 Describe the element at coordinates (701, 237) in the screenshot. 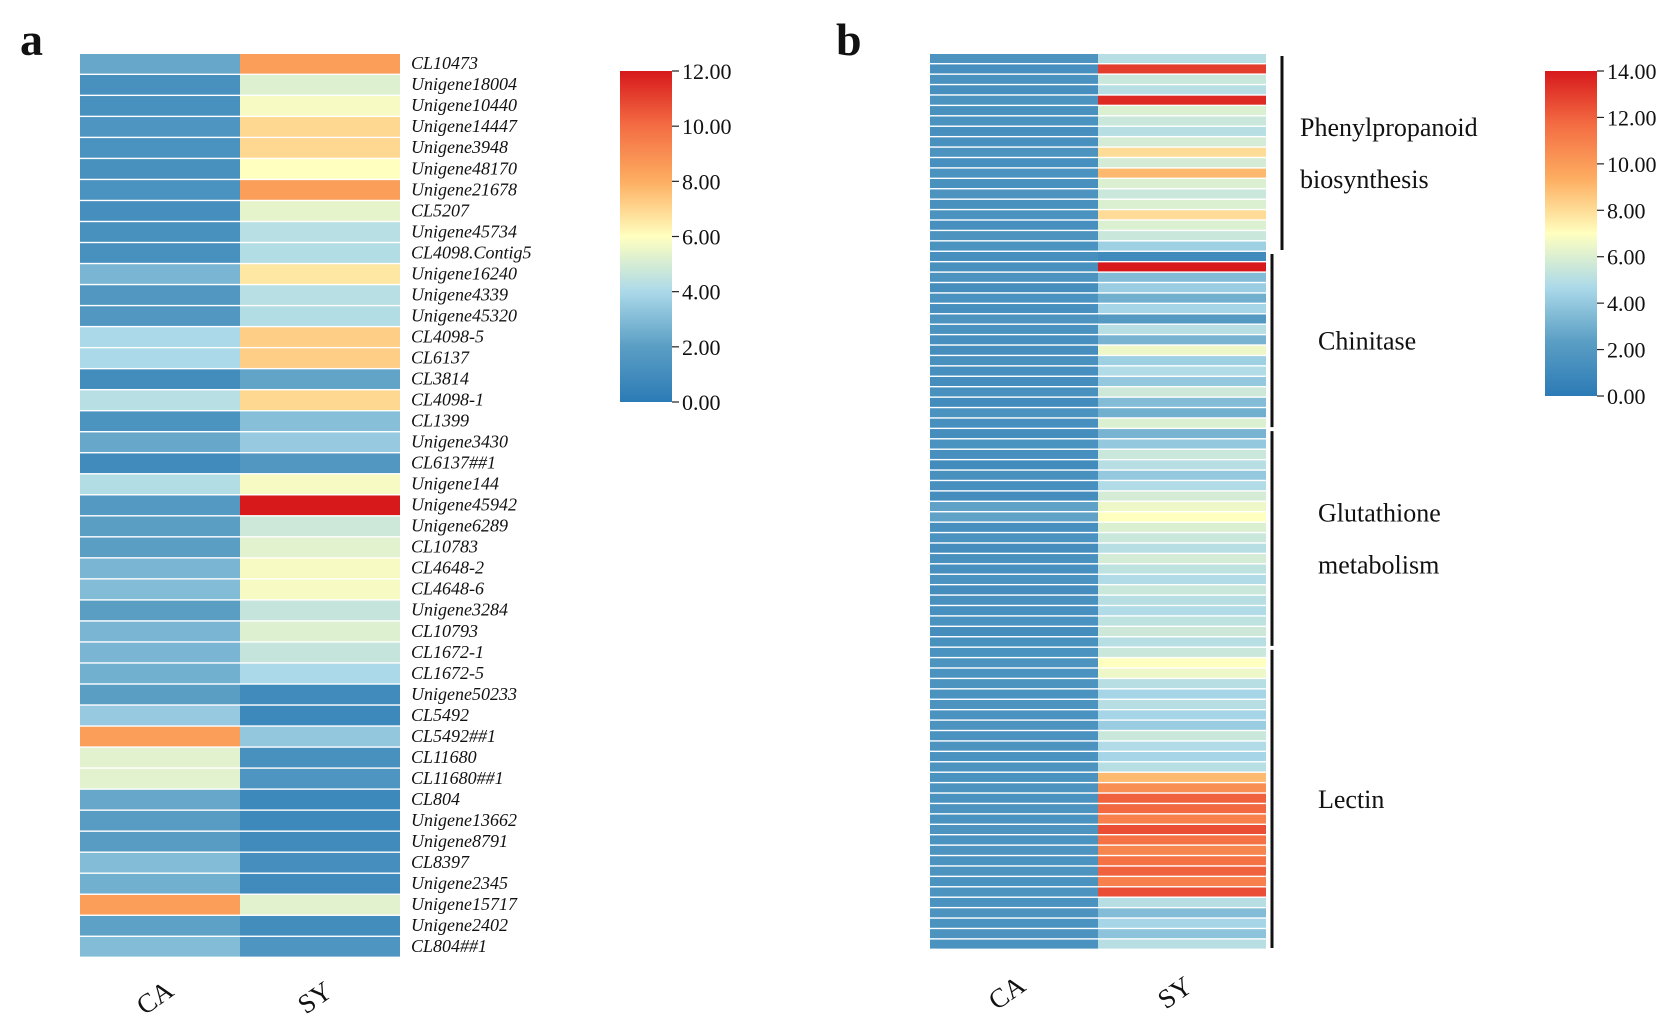

I see `panel-a-colorbar-tick-label: 6.00` at that location.